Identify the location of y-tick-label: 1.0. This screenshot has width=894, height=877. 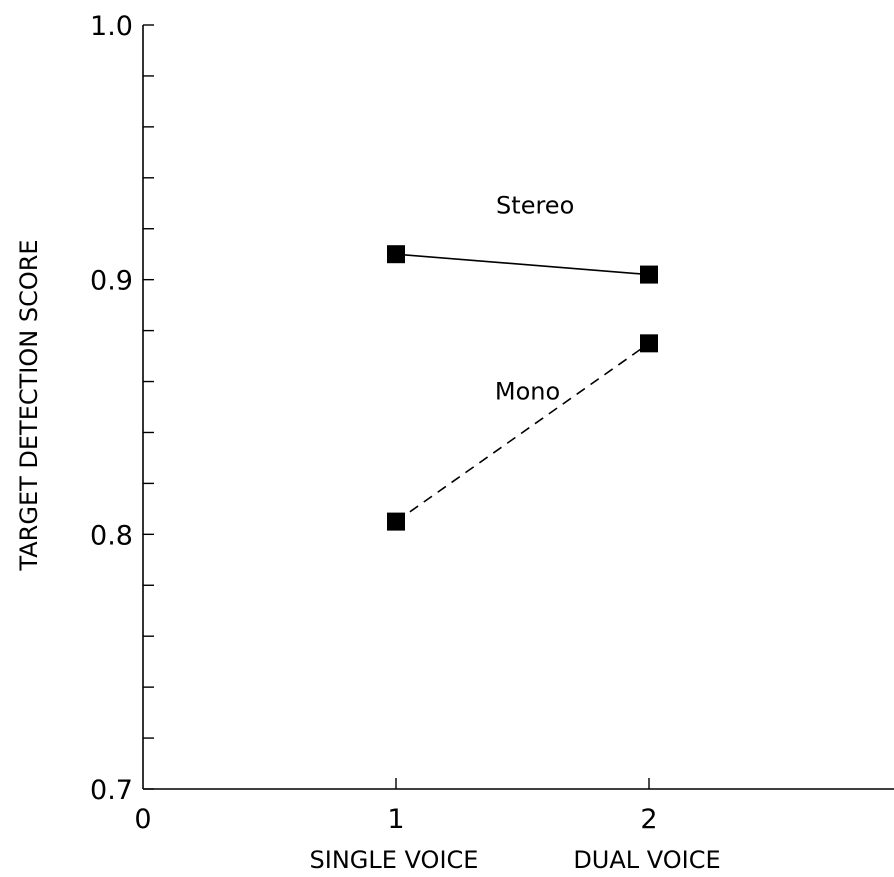
(111, 26).